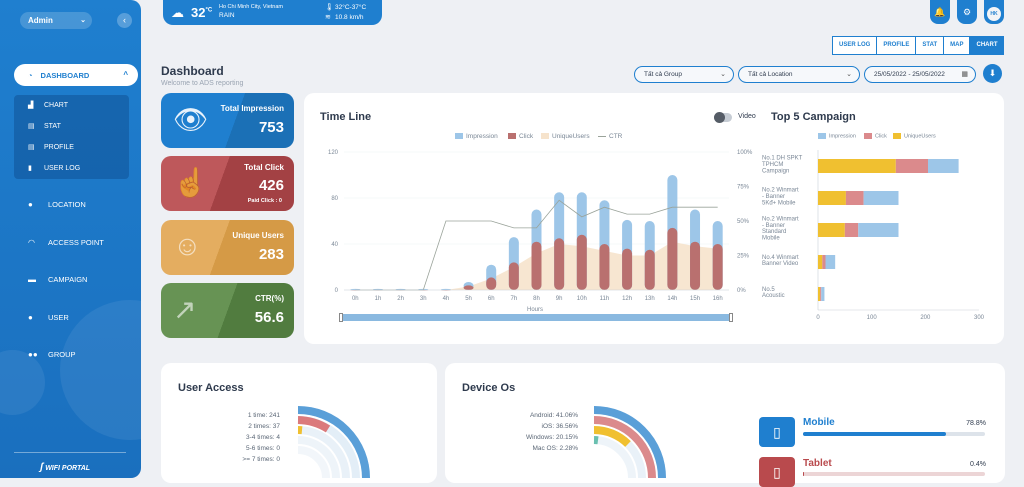  What do you see at coordinates (34, 242) in the screenshot?
I see `wifi-icon: ◠` at bounding box center [34, 242].